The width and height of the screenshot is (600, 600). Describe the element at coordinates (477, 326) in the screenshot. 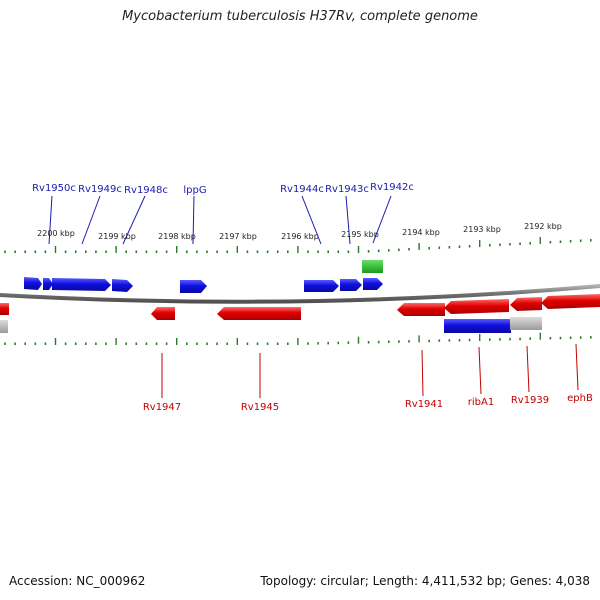

I see `gene-block-blue` at that location.